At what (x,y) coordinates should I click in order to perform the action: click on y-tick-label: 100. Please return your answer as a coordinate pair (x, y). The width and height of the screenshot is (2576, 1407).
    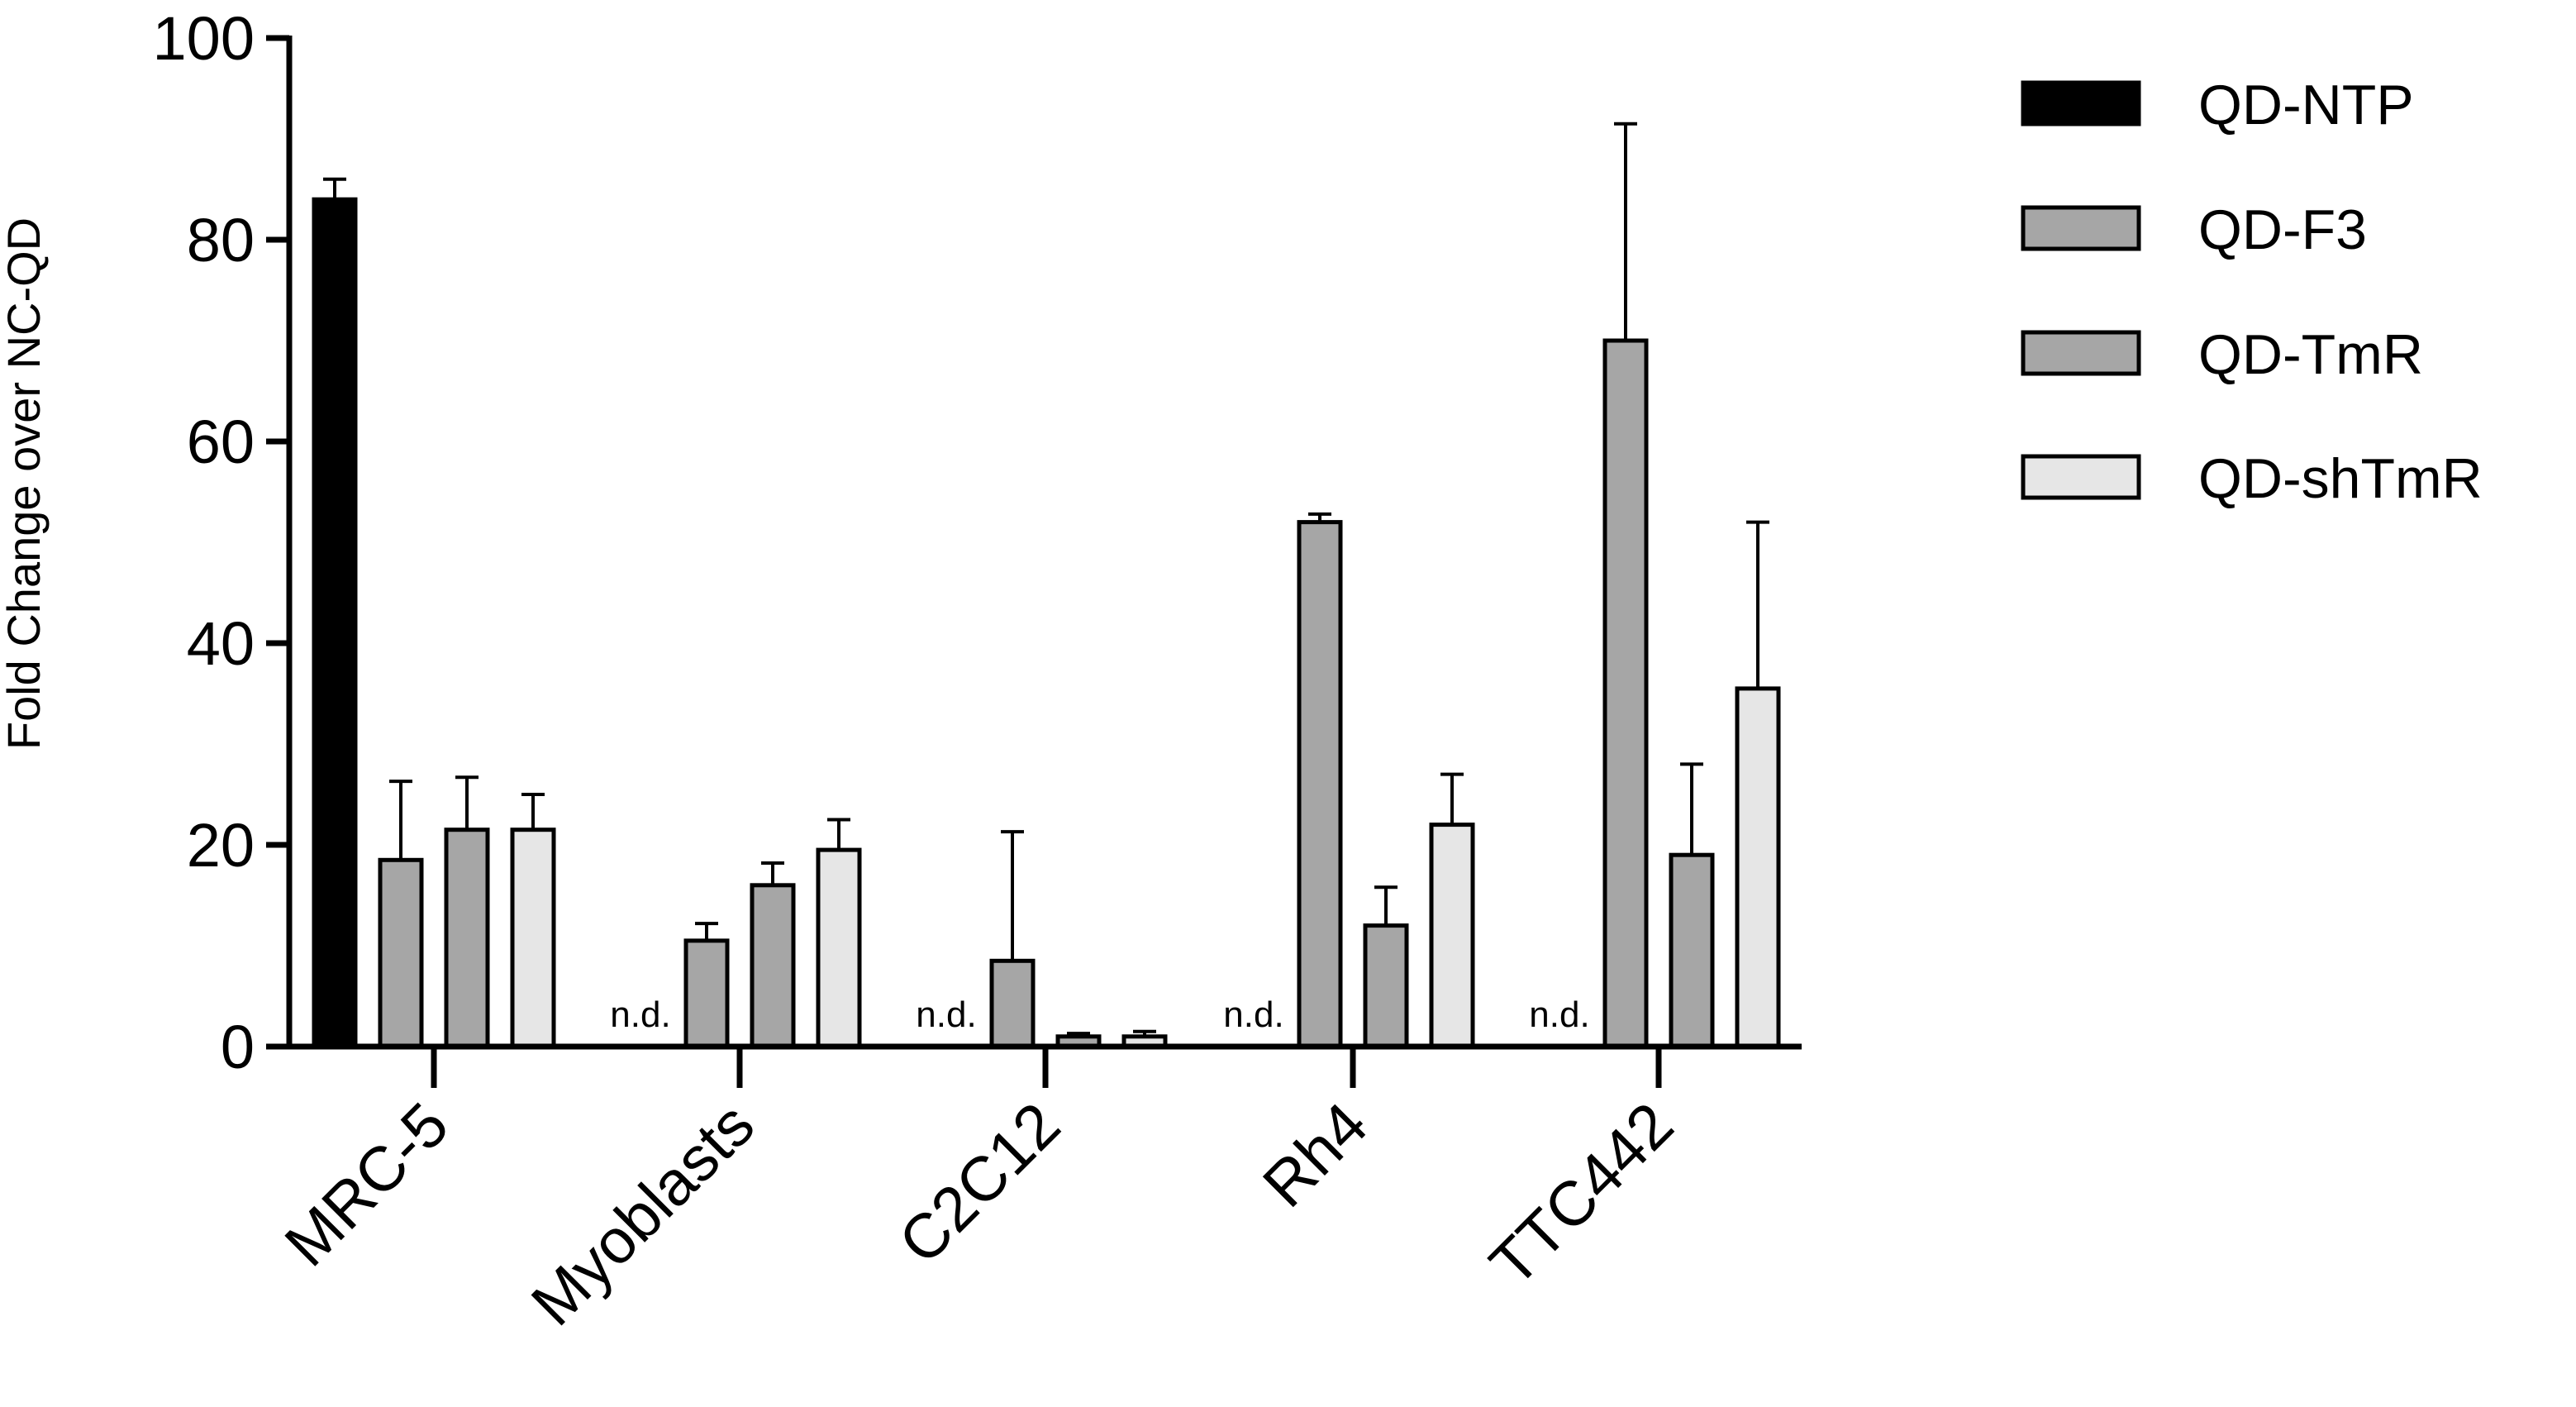
    Looking at the image, I should click on (204, 38).